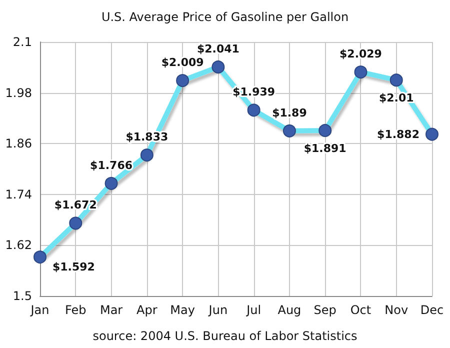  I want to click on x-tick-label: May, so click(182, 310).